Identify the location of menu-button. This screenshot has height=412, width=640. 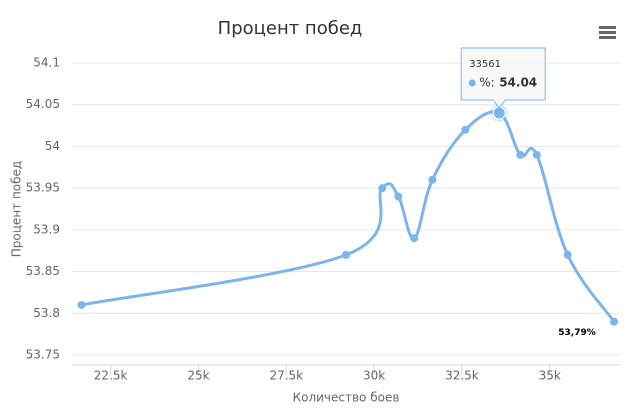
(608, 32).